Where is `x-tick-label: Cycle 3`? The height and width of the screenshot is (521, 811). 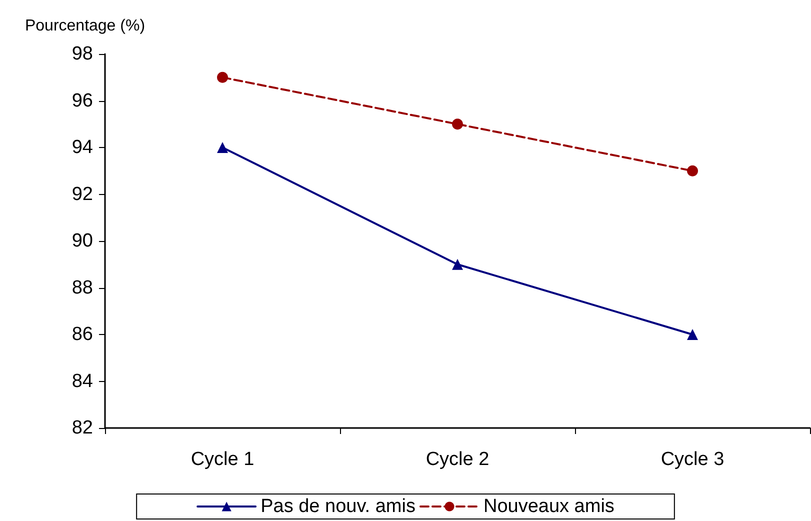
x-tick-label: Cycle 3 is located at coordinates (692, 459).